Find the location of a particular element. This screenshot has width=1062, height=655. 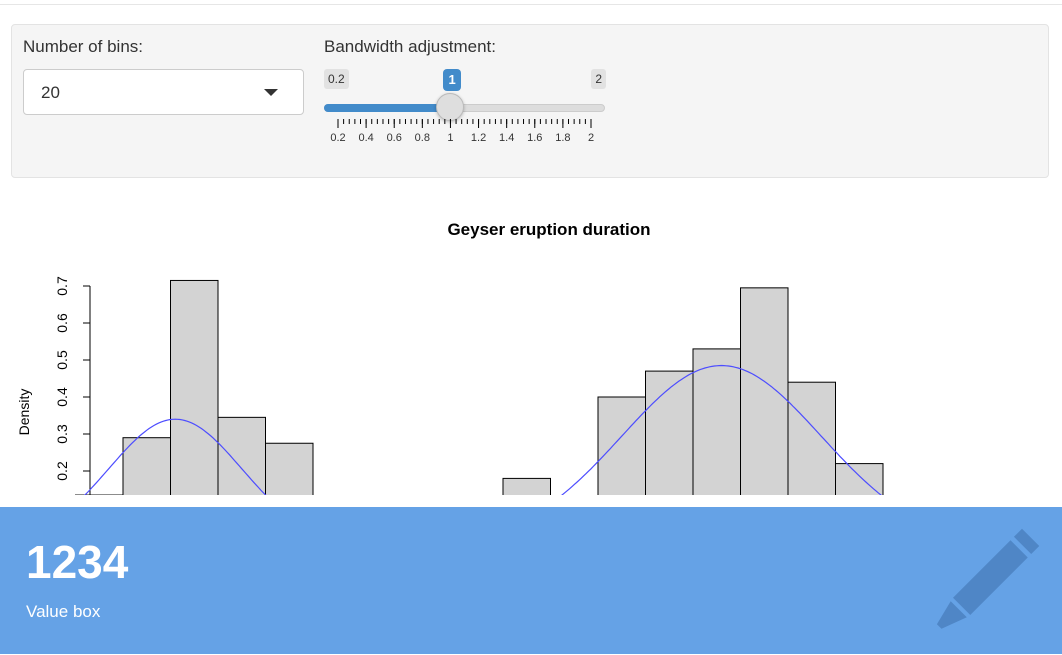

bins-select: 20 is located at coordinates (163, 92).